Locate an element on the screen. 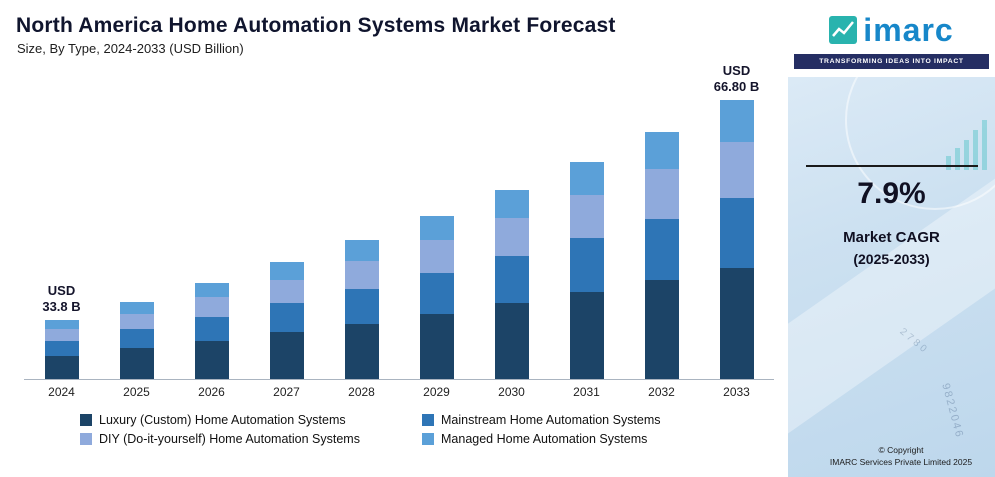  bar-column: USD 33.8 B is located at coordinates (61, 331).